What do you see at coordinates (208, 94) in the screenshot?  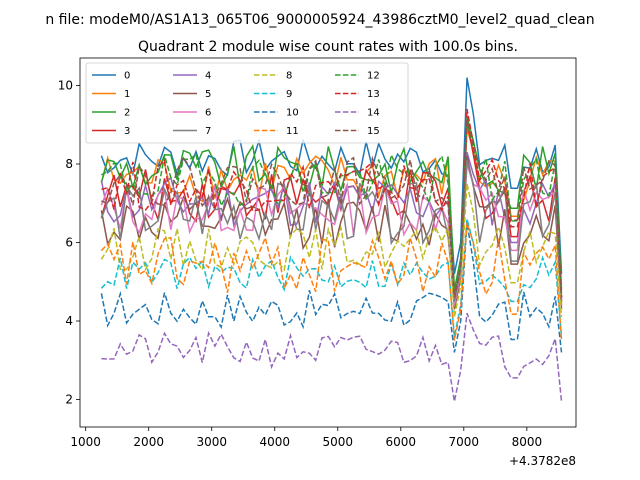 I see `legend-label-5: 5` at bounding box center [208, 94].